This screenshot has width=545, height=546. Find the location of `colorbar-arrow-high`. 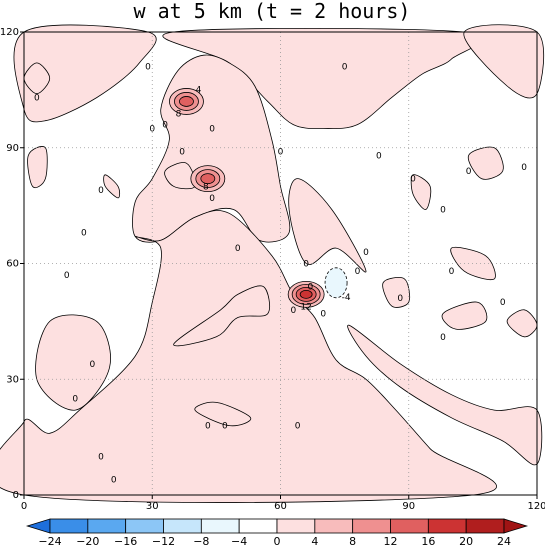

colorbar-arrow-high is located at coordinates (516, 526).